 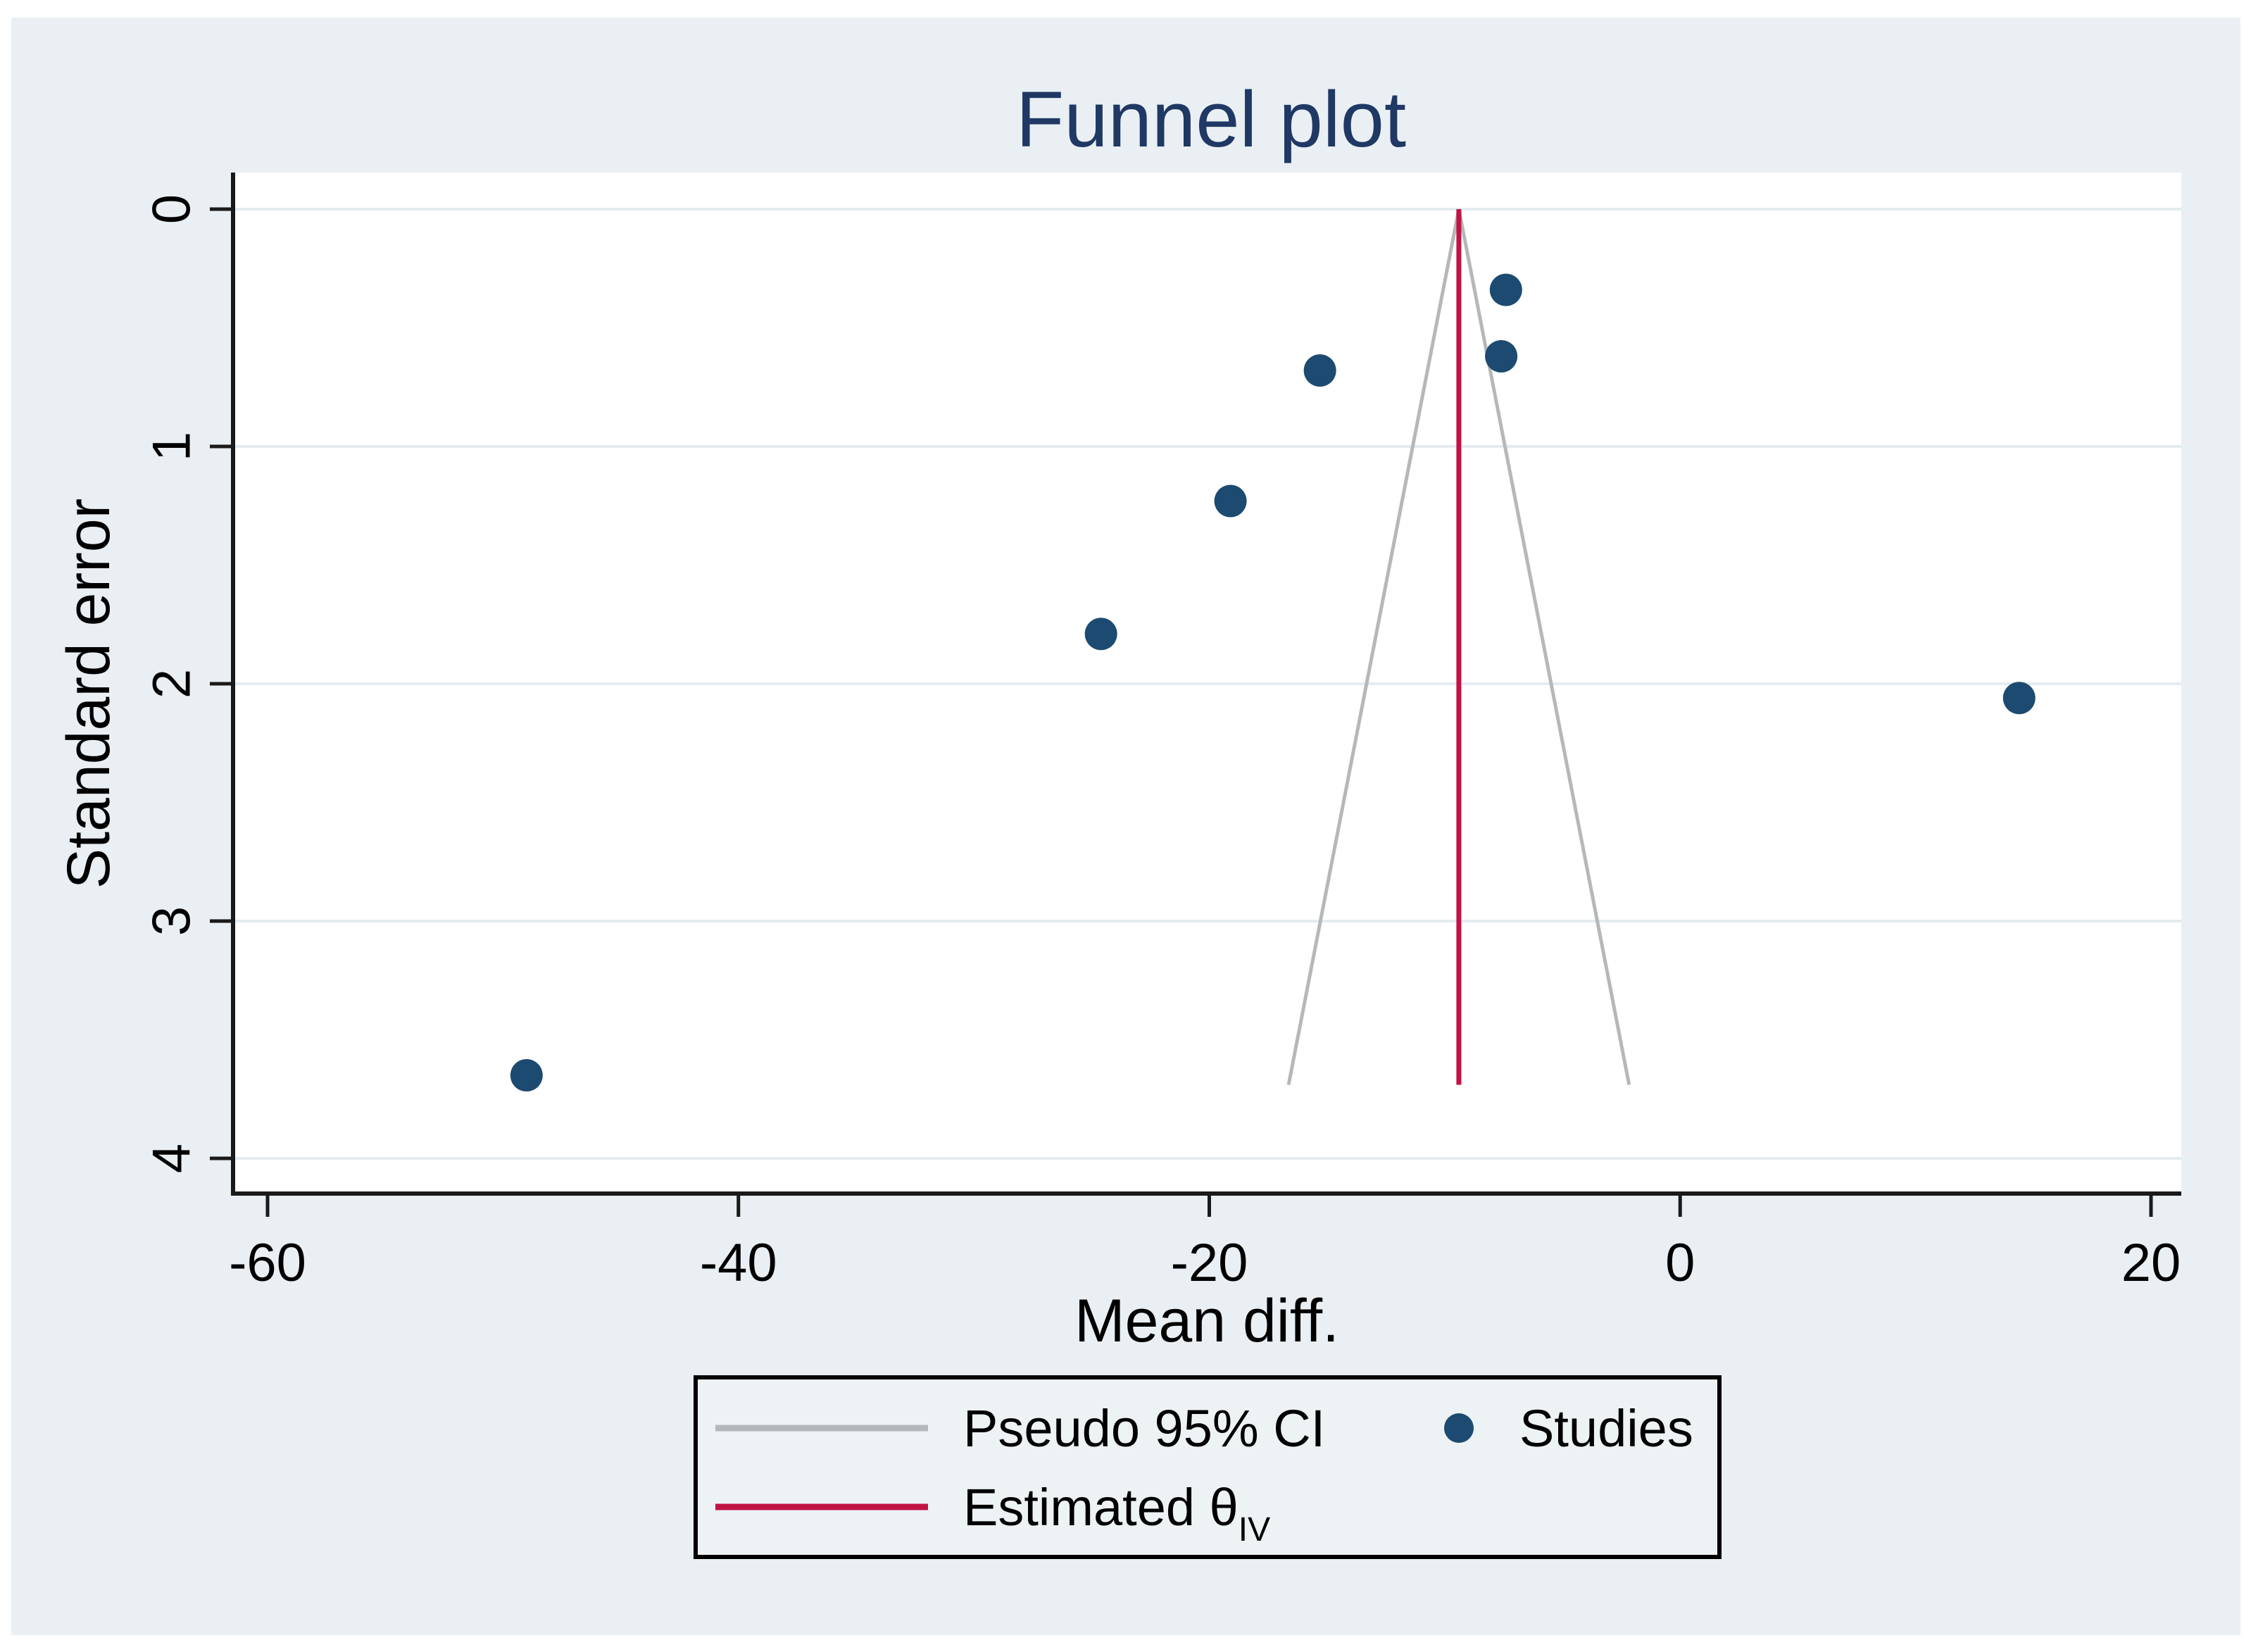 What do you see at coordinates (172, 921) in the screenshot?
I see `y-tick-label-3: 3` at bounding box center [172, 921].